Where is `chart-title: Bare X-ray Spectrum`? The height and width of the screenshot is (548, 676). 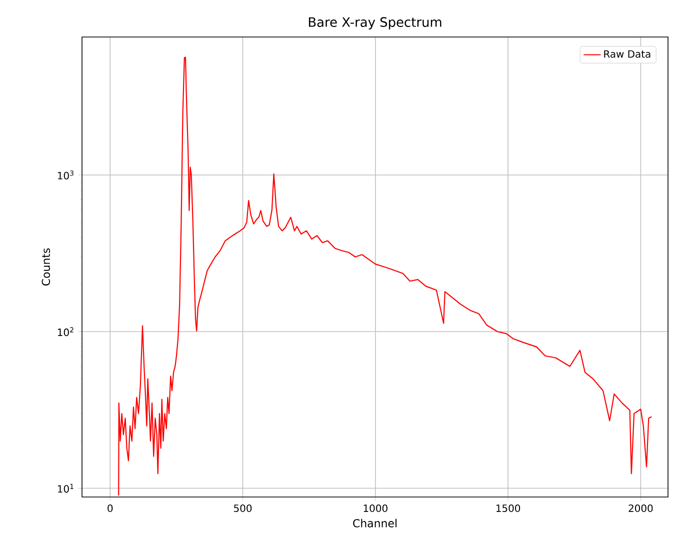
chart-title: Bare X-ray Spectrum is located at coordinates (375, 23).